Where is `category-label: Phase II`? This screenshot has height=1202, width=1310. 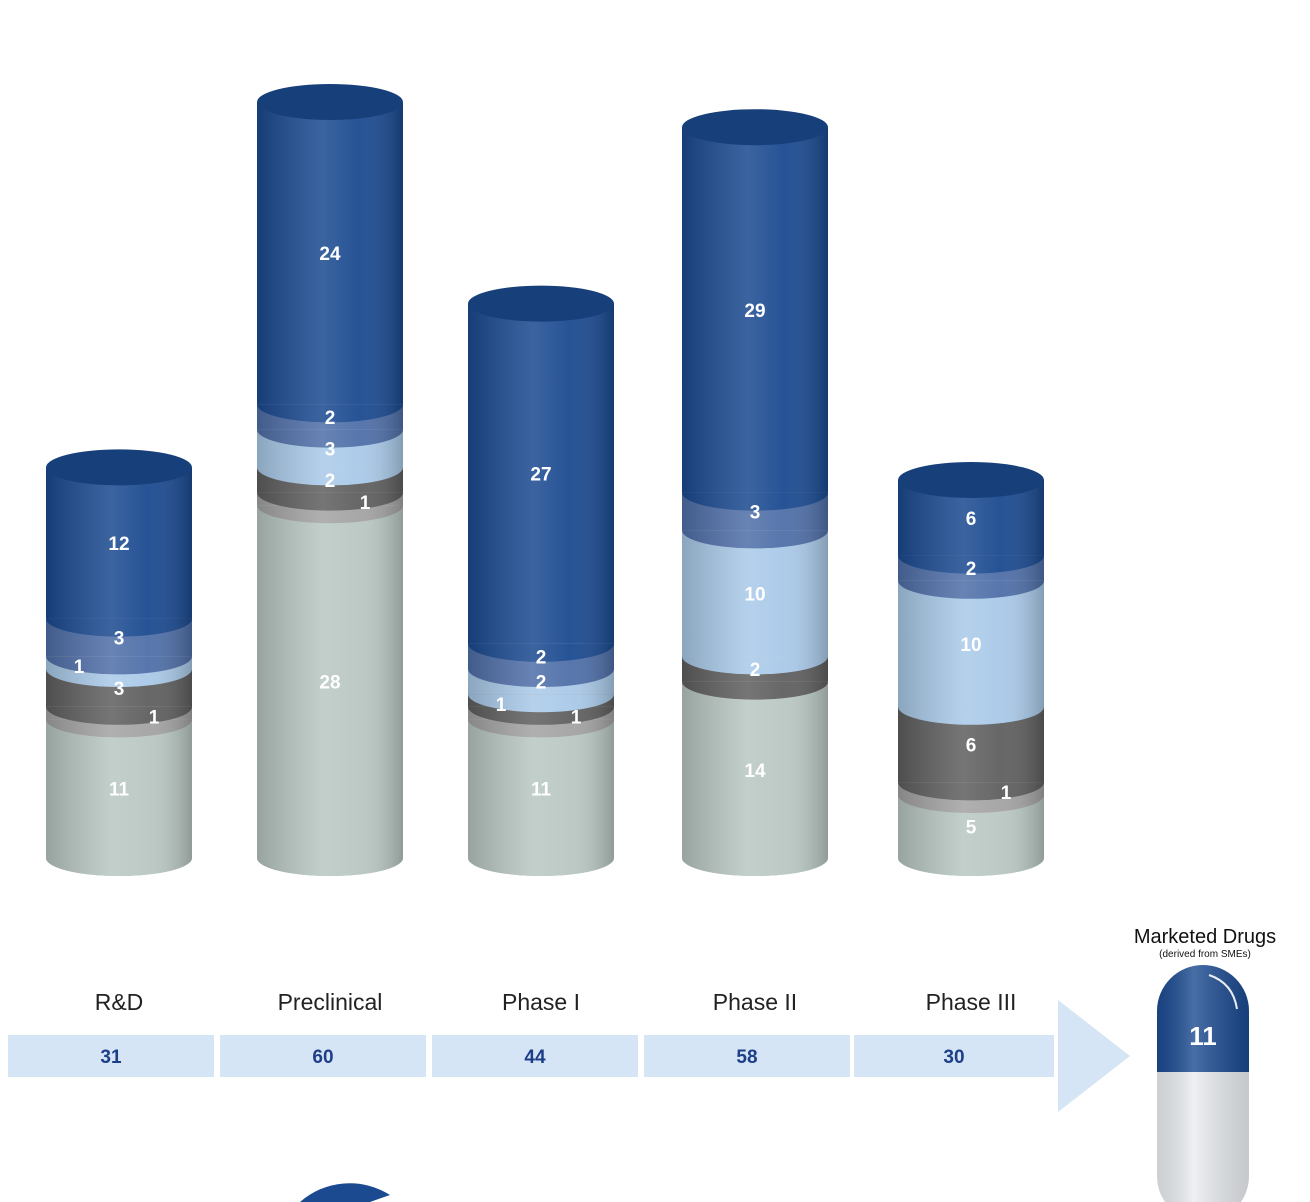 category-label: Phase II is located at coordinates (755, 1002).